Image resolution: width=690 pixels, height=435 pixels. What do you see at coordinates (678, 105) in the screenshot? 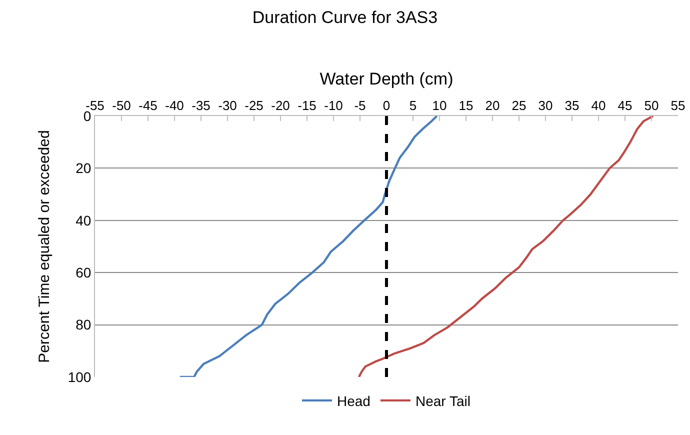
I see `x-tick-label: 55` at bounding box center [678, 105].